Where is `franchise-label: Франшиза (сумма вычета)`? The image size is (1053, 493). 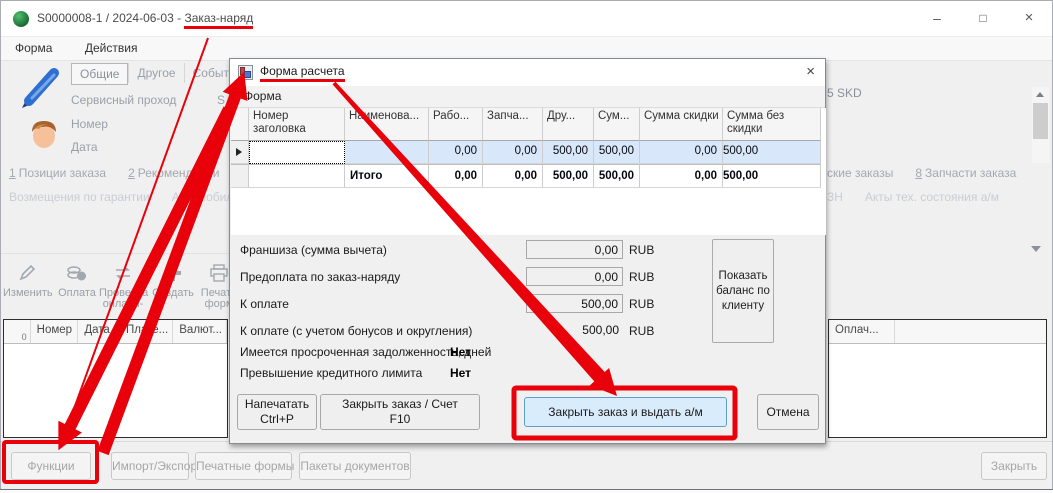
franchise-label: Франшиза (сумма вычета) is located at coordinates (313, 250).